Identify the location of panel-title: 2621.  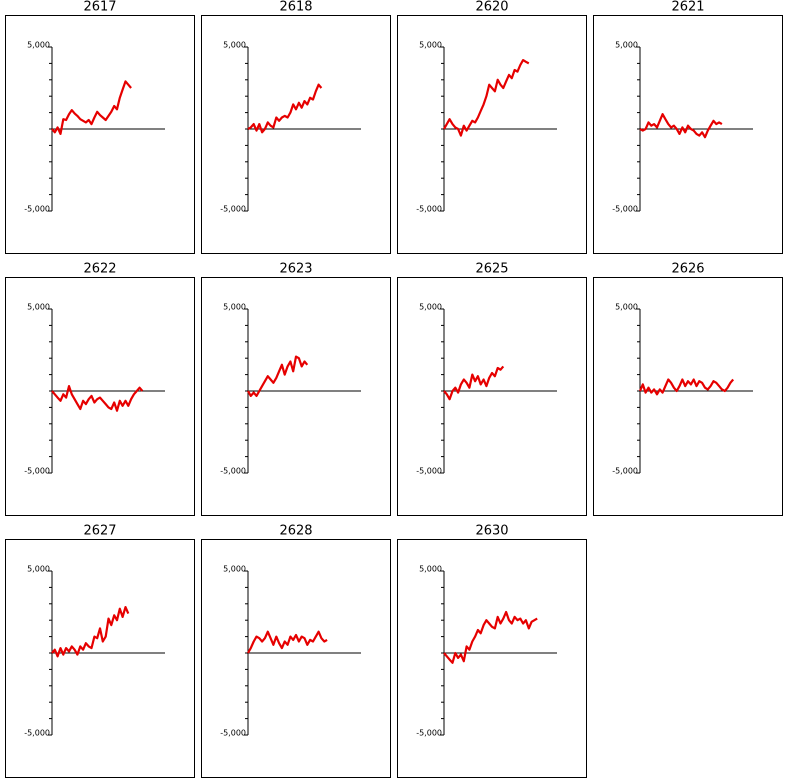
(687, 7).